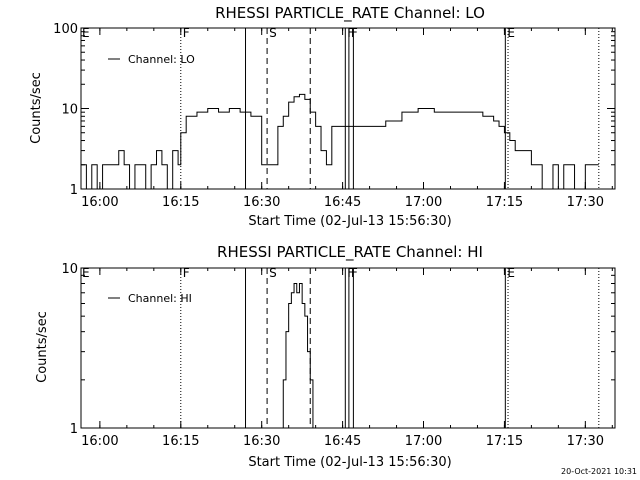  What do you see at coordinates (349, 221) in the screenshot?
I see `panel-lo-xlabel: Start Time (02-Jul-13 15:56:30)` at bounding box center [349, 221].